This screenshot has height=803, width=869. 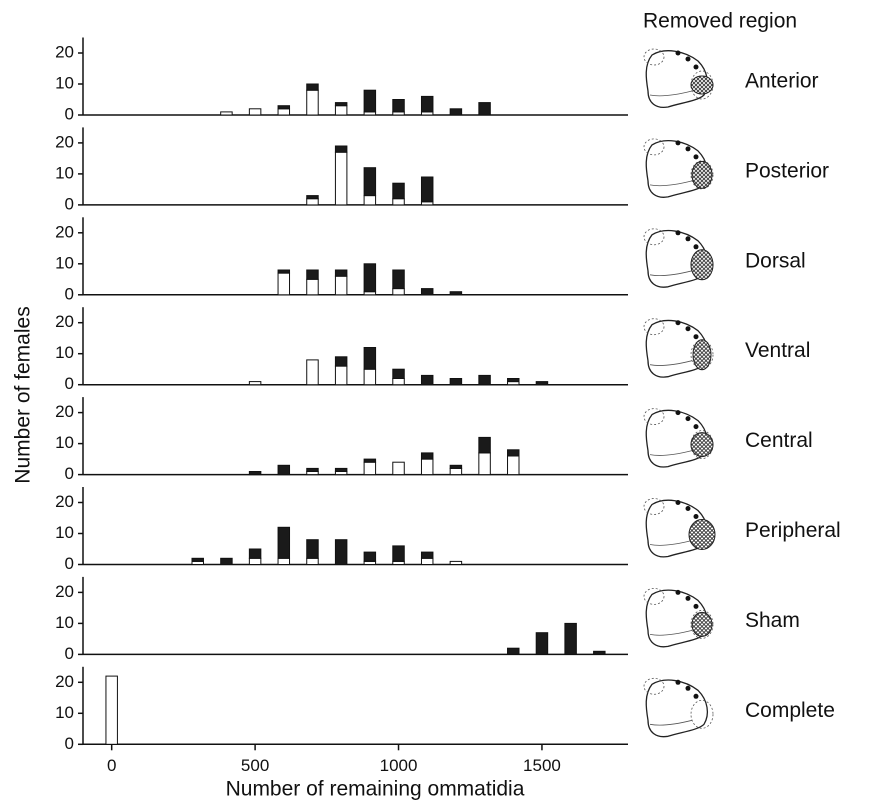 I want to click on panel-label: Dorsal, so click(x=775, y=260).